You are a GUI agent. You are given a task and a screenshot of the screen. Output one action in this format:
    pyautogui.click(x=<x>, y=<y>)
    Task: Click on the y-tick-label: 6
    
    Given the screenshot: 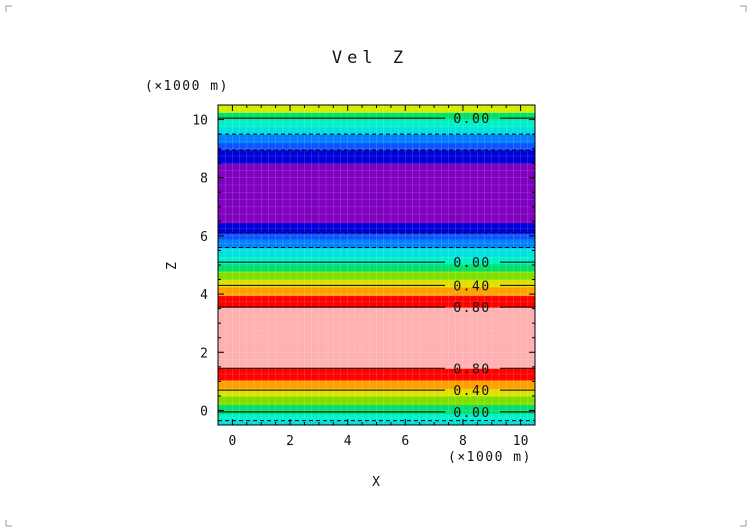 What is the action you would take?
    pyautogui.click(x=204, y=237)
    